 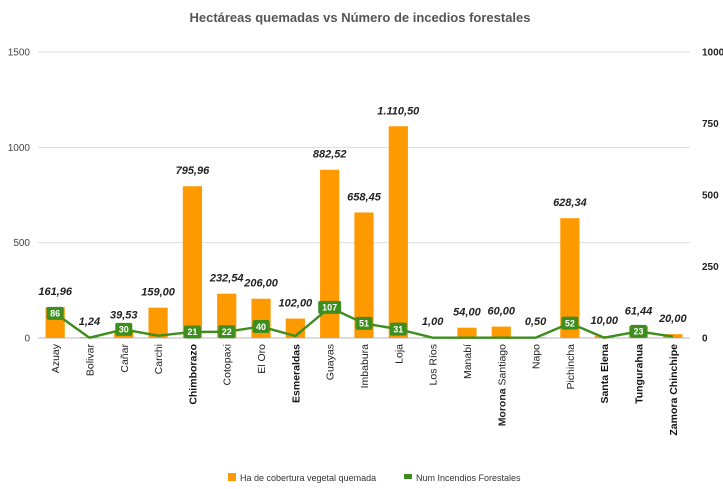 I want to click on x-category-label: Manabí, so click(x=468, y=361).